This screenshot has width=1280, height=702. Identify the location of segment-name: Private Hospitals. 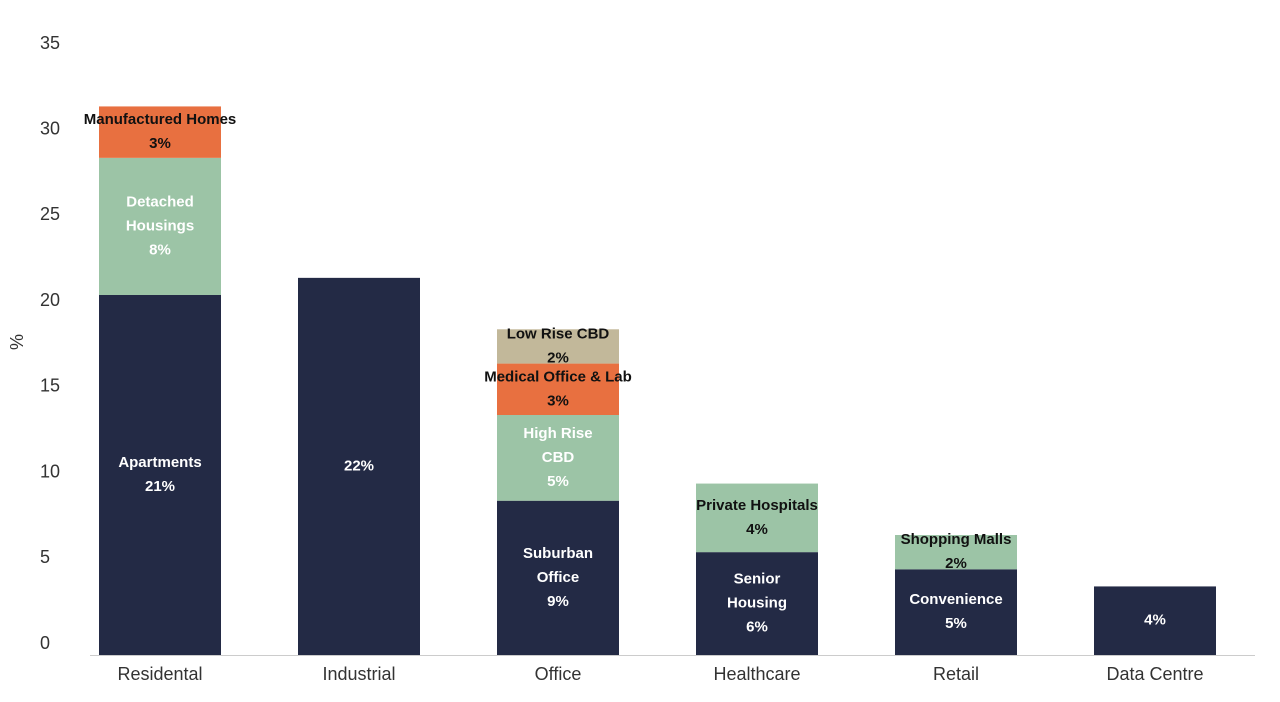
(757, 505).